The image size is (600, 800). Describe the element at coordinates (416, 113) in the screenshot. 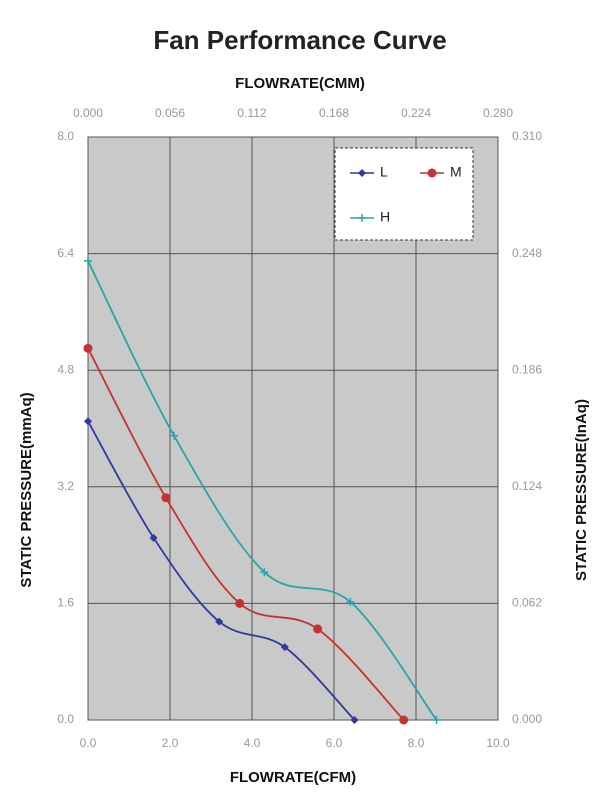

I see `x2-tick-label: 0.224` at that location.